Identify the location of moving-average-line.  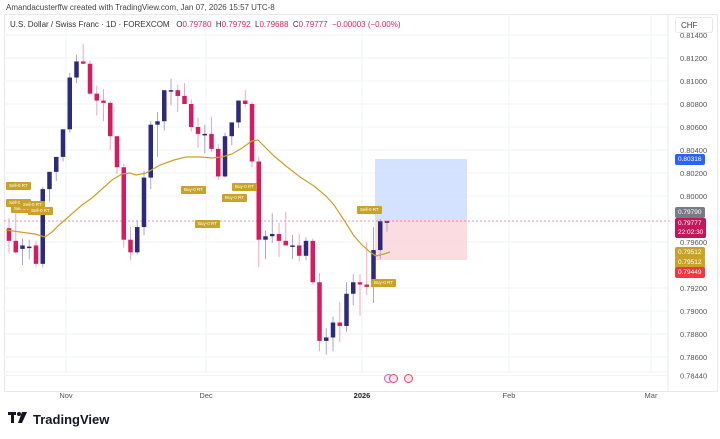
(198, 198).